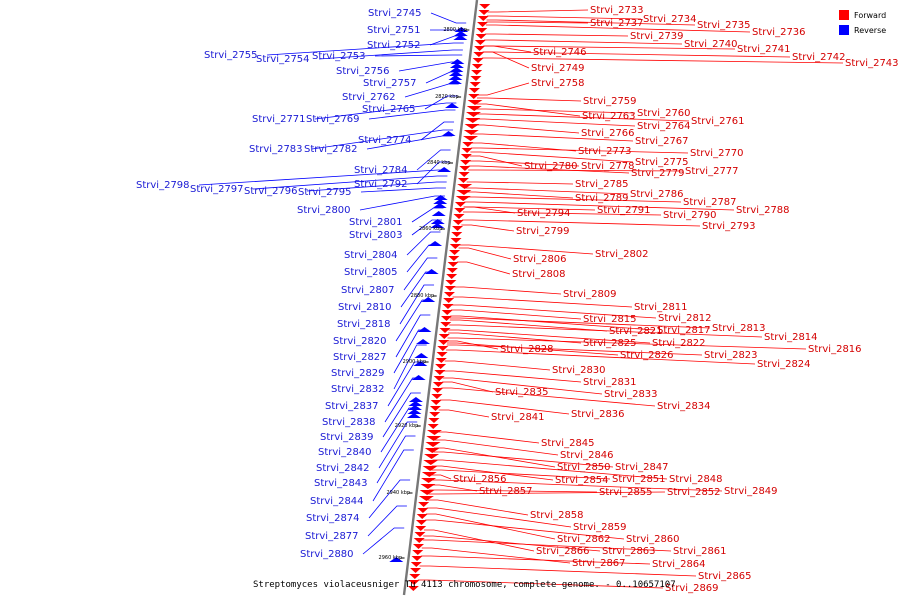  I want to click on forward-gene-label: Strvi_2857, so click(506, 491).